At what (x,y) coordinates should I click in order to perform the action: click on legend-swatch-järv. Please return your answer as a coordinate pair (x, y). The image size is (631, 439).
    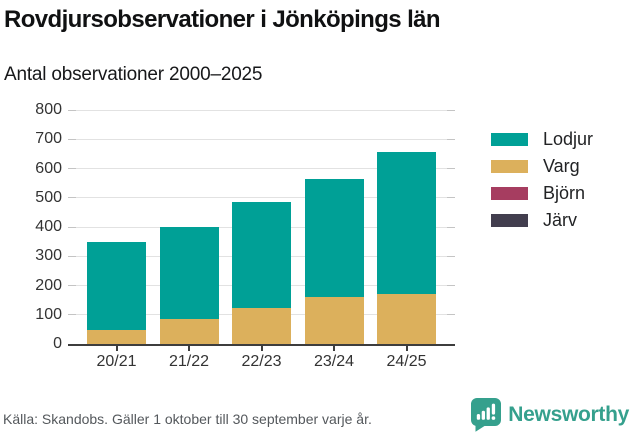
    Looking at the image, I should click on (509, 220).